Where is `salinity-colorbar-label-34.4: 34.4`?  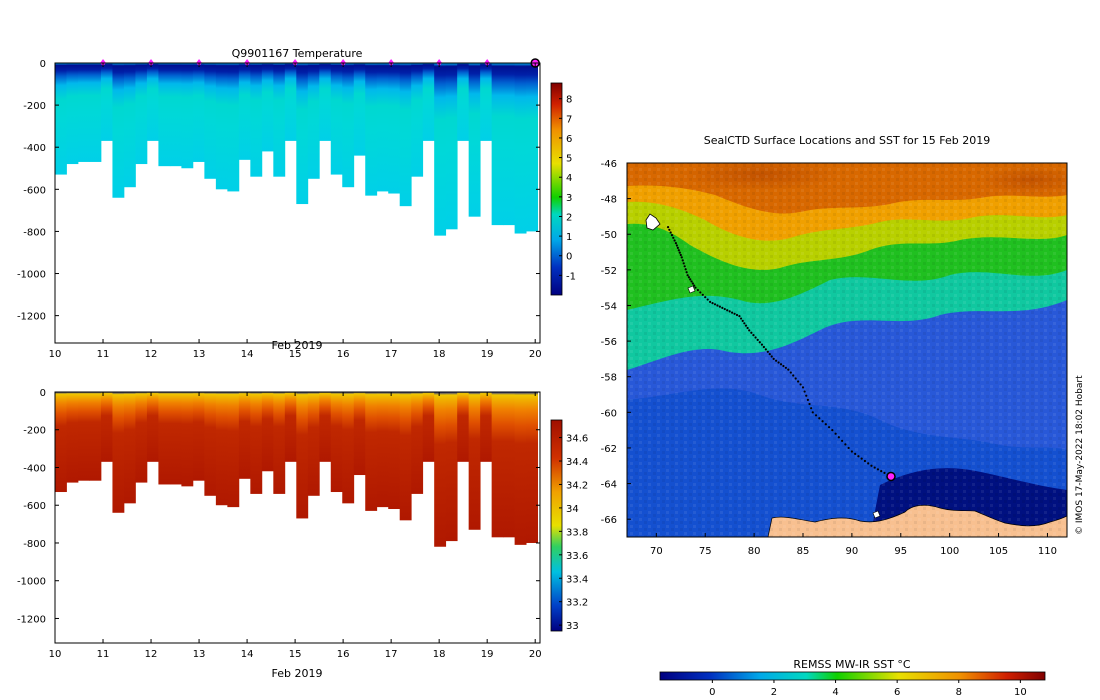 salinity-colorbar-label-34.4: 34.4 is located at coordinates (577, 462).